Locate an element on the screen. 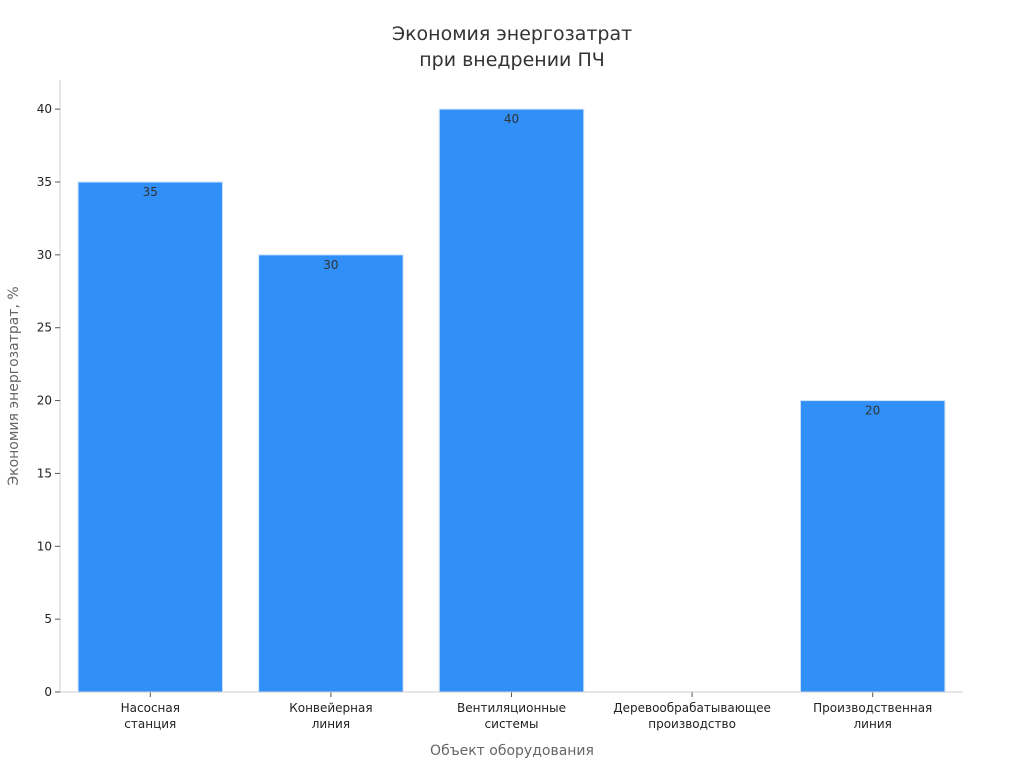  y-tick-label-0: 0 is located at coordinates (48, 692).